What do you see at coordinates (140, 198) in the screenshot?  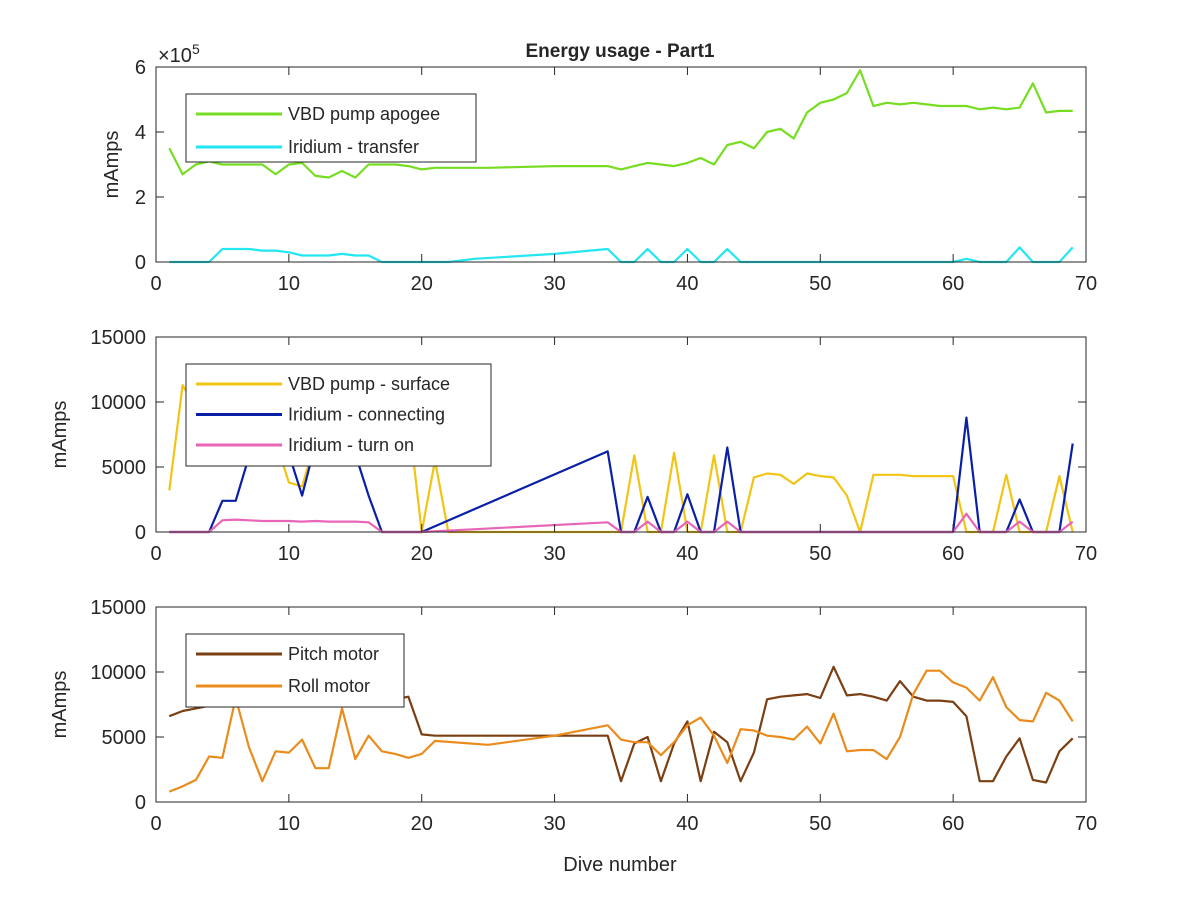 I see `y-tick-label: 2` at bounding box center [140, 198].